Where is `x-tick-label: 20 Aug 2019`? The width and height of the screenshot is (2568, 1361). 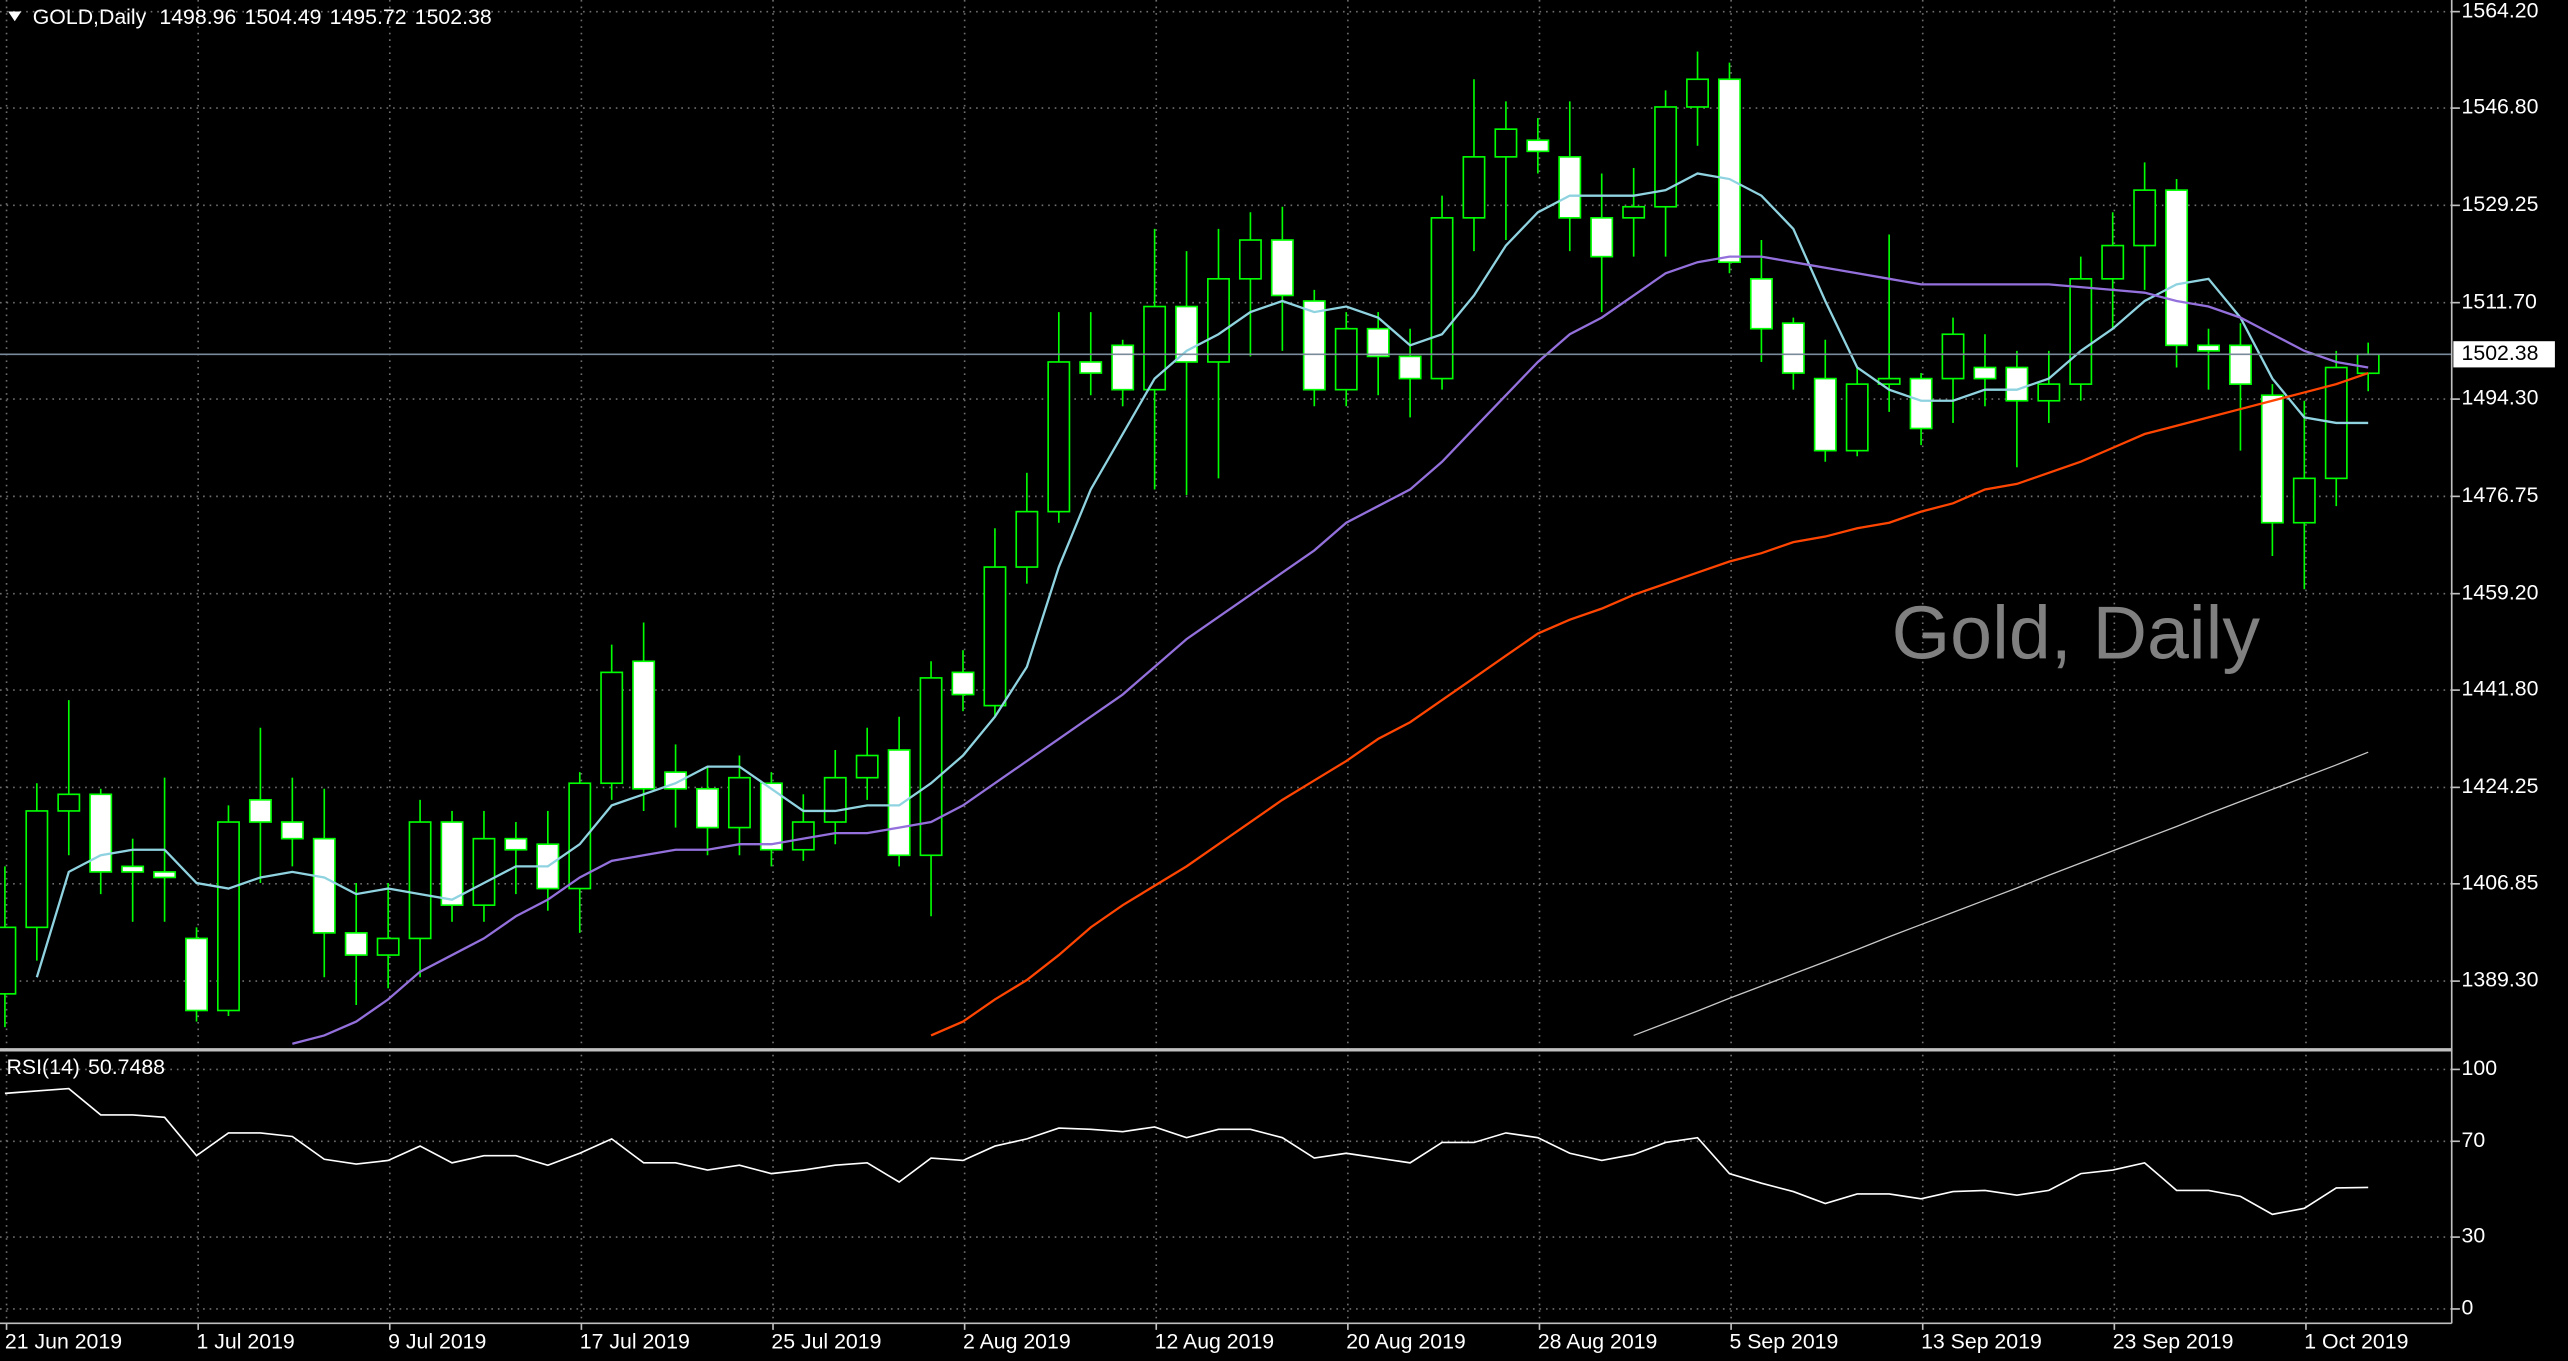 x-tick-label: 20 Aug 2019 is located at coordinates (1406, 1342).